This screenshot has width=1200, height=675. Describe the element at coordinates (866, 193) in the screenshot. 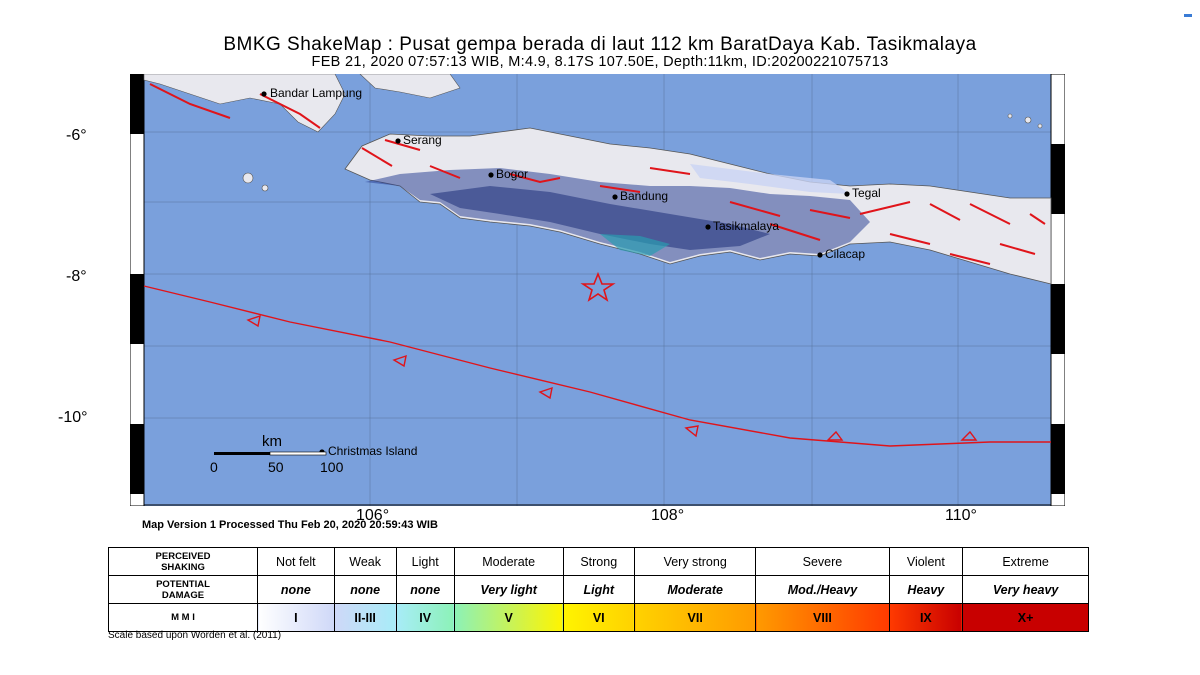

I see `city-tegal: Tegal` at that location.